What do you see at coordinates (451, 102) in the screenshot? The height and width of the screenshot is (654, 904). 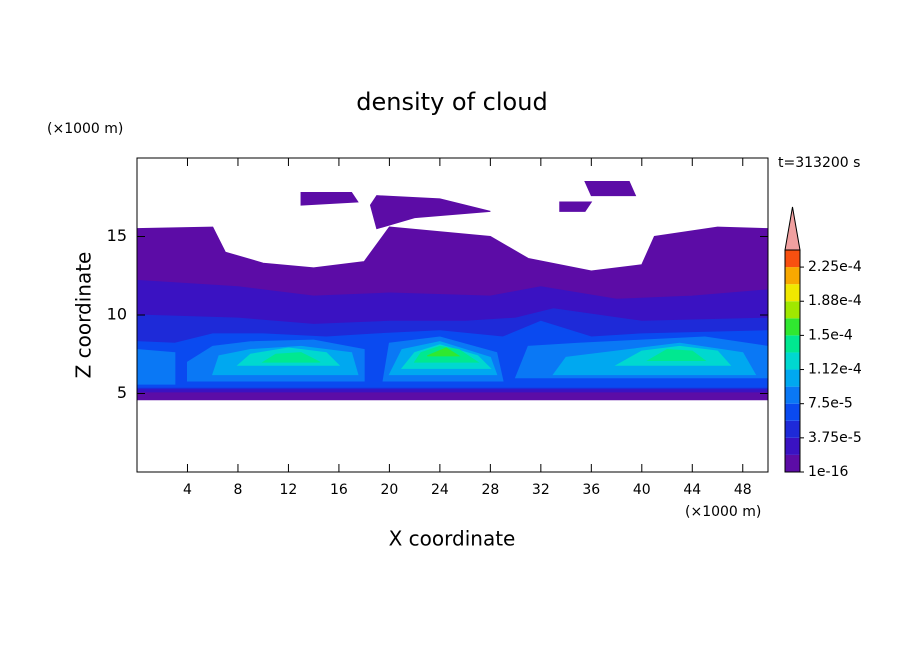 I see `chart-title: density of cloud` at bounding box center [451, 102].